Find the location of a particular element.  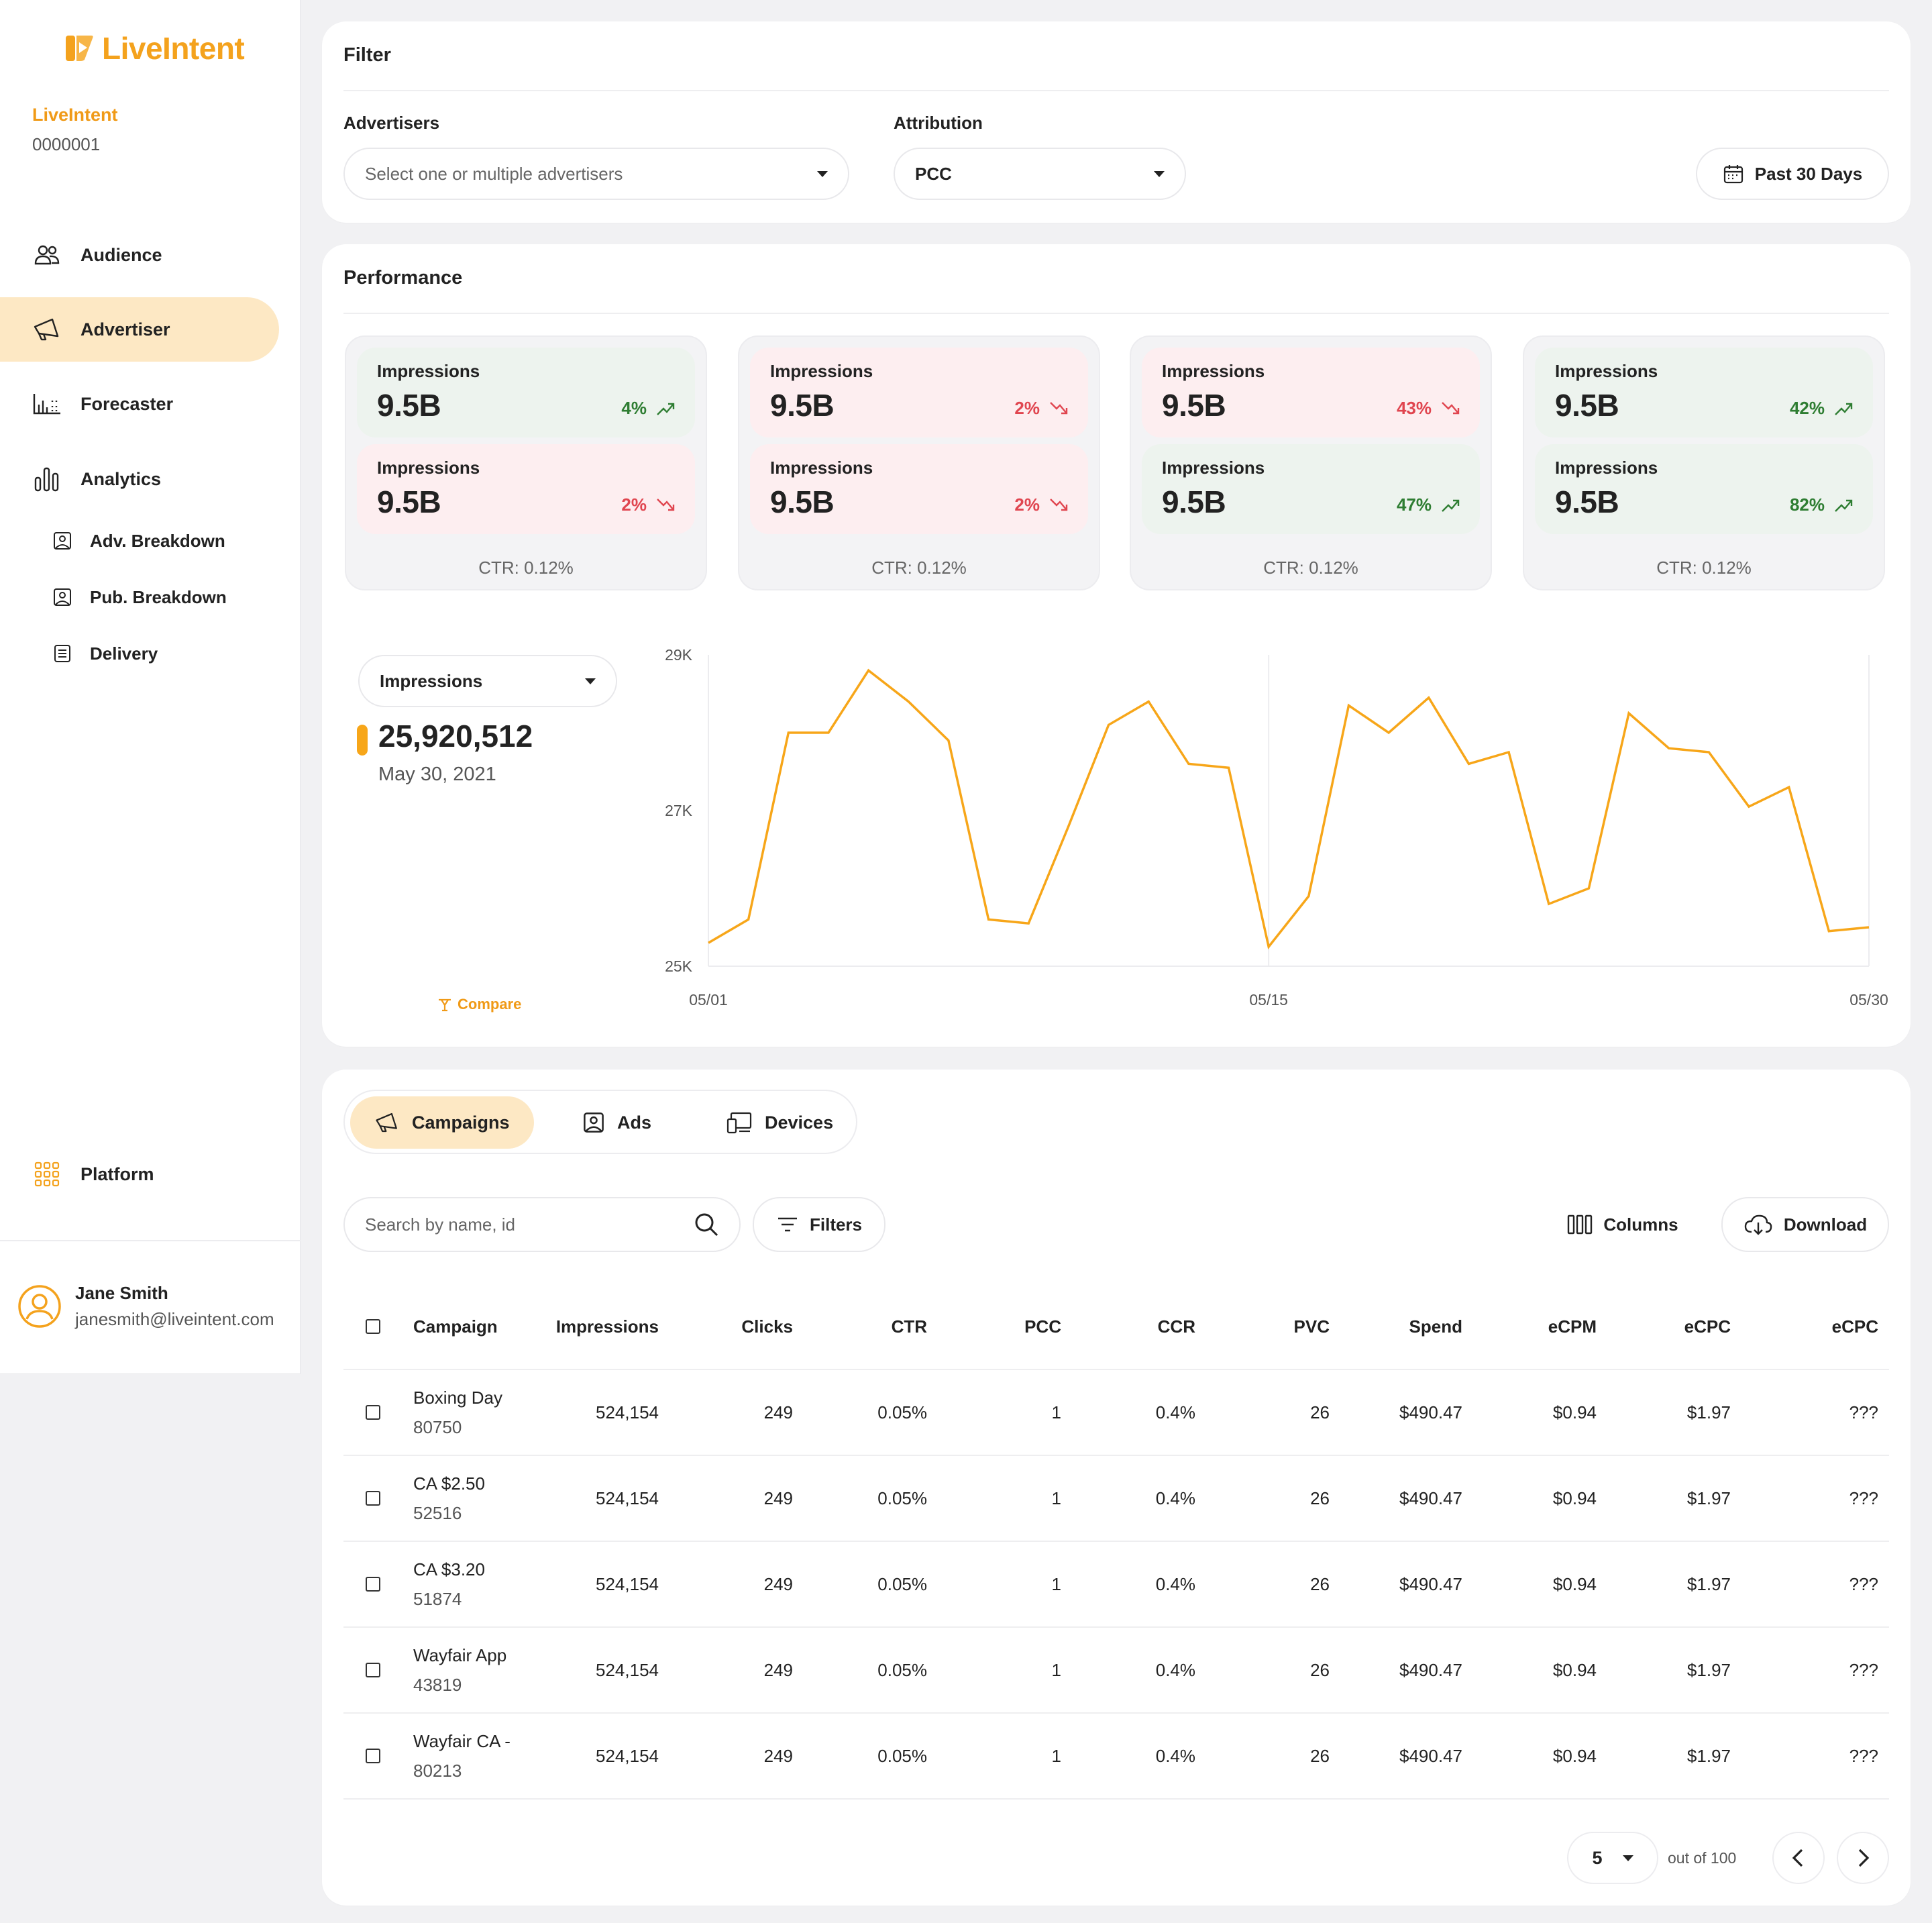

highlight-date: May 30, 2021 is located at coordinates (437, 774).